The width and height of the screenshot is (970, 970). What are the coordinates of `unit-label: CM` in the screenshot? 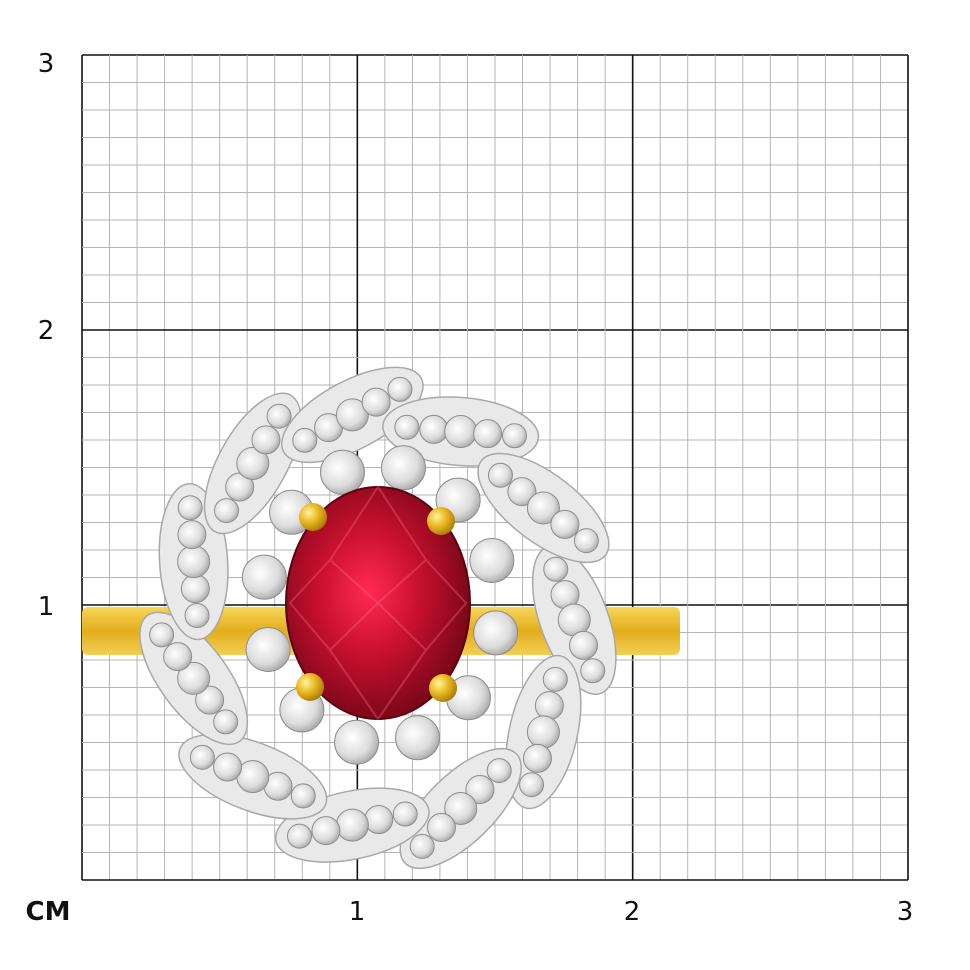 It's located at (48, 912).